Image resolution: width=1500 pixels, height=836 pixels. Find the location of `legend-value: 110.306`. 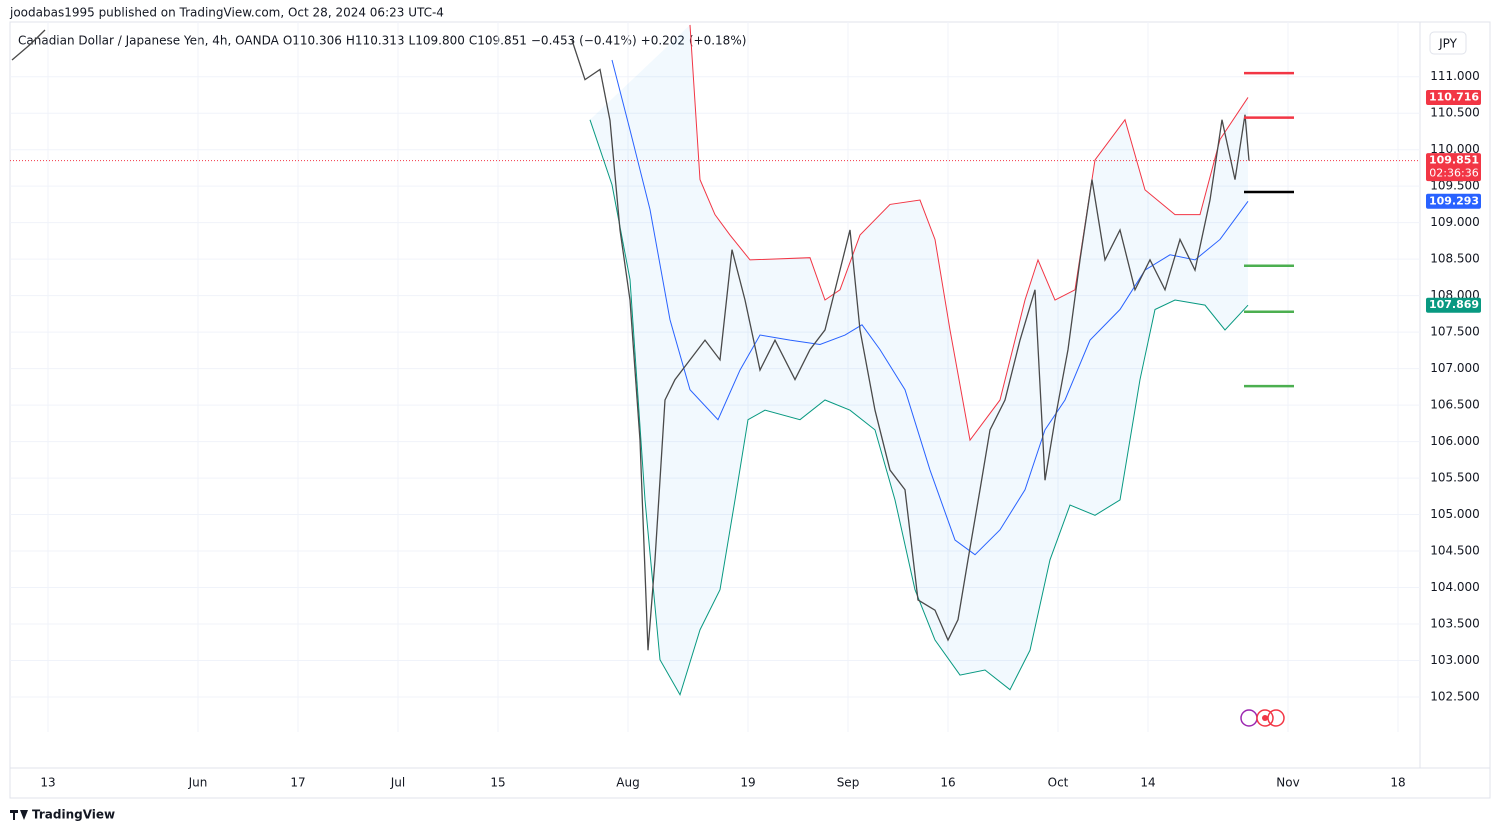

legend-value: 110.306 is located at coordinates (317, 41).